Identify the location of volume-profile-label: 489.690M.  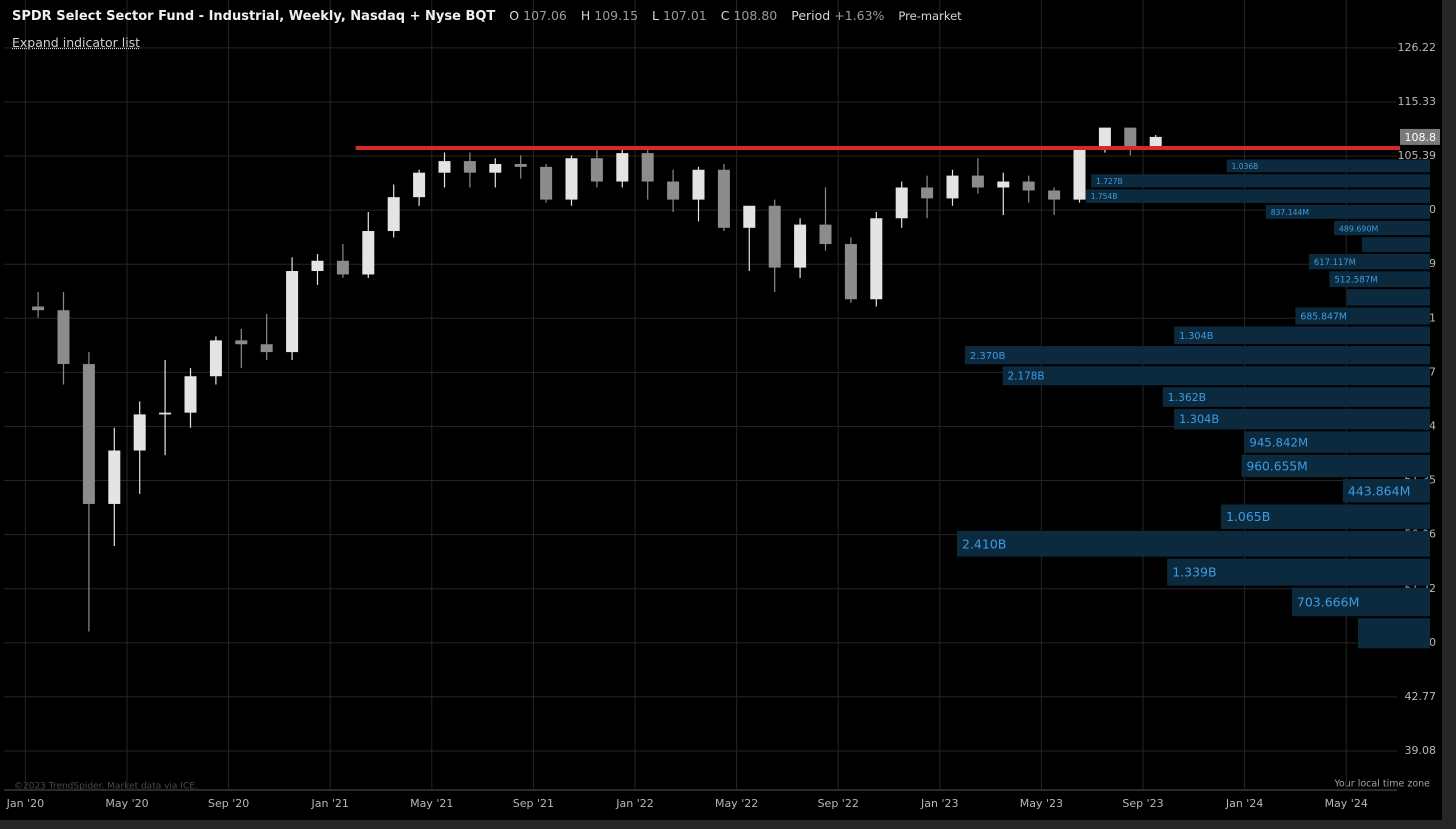
(1359, 229).